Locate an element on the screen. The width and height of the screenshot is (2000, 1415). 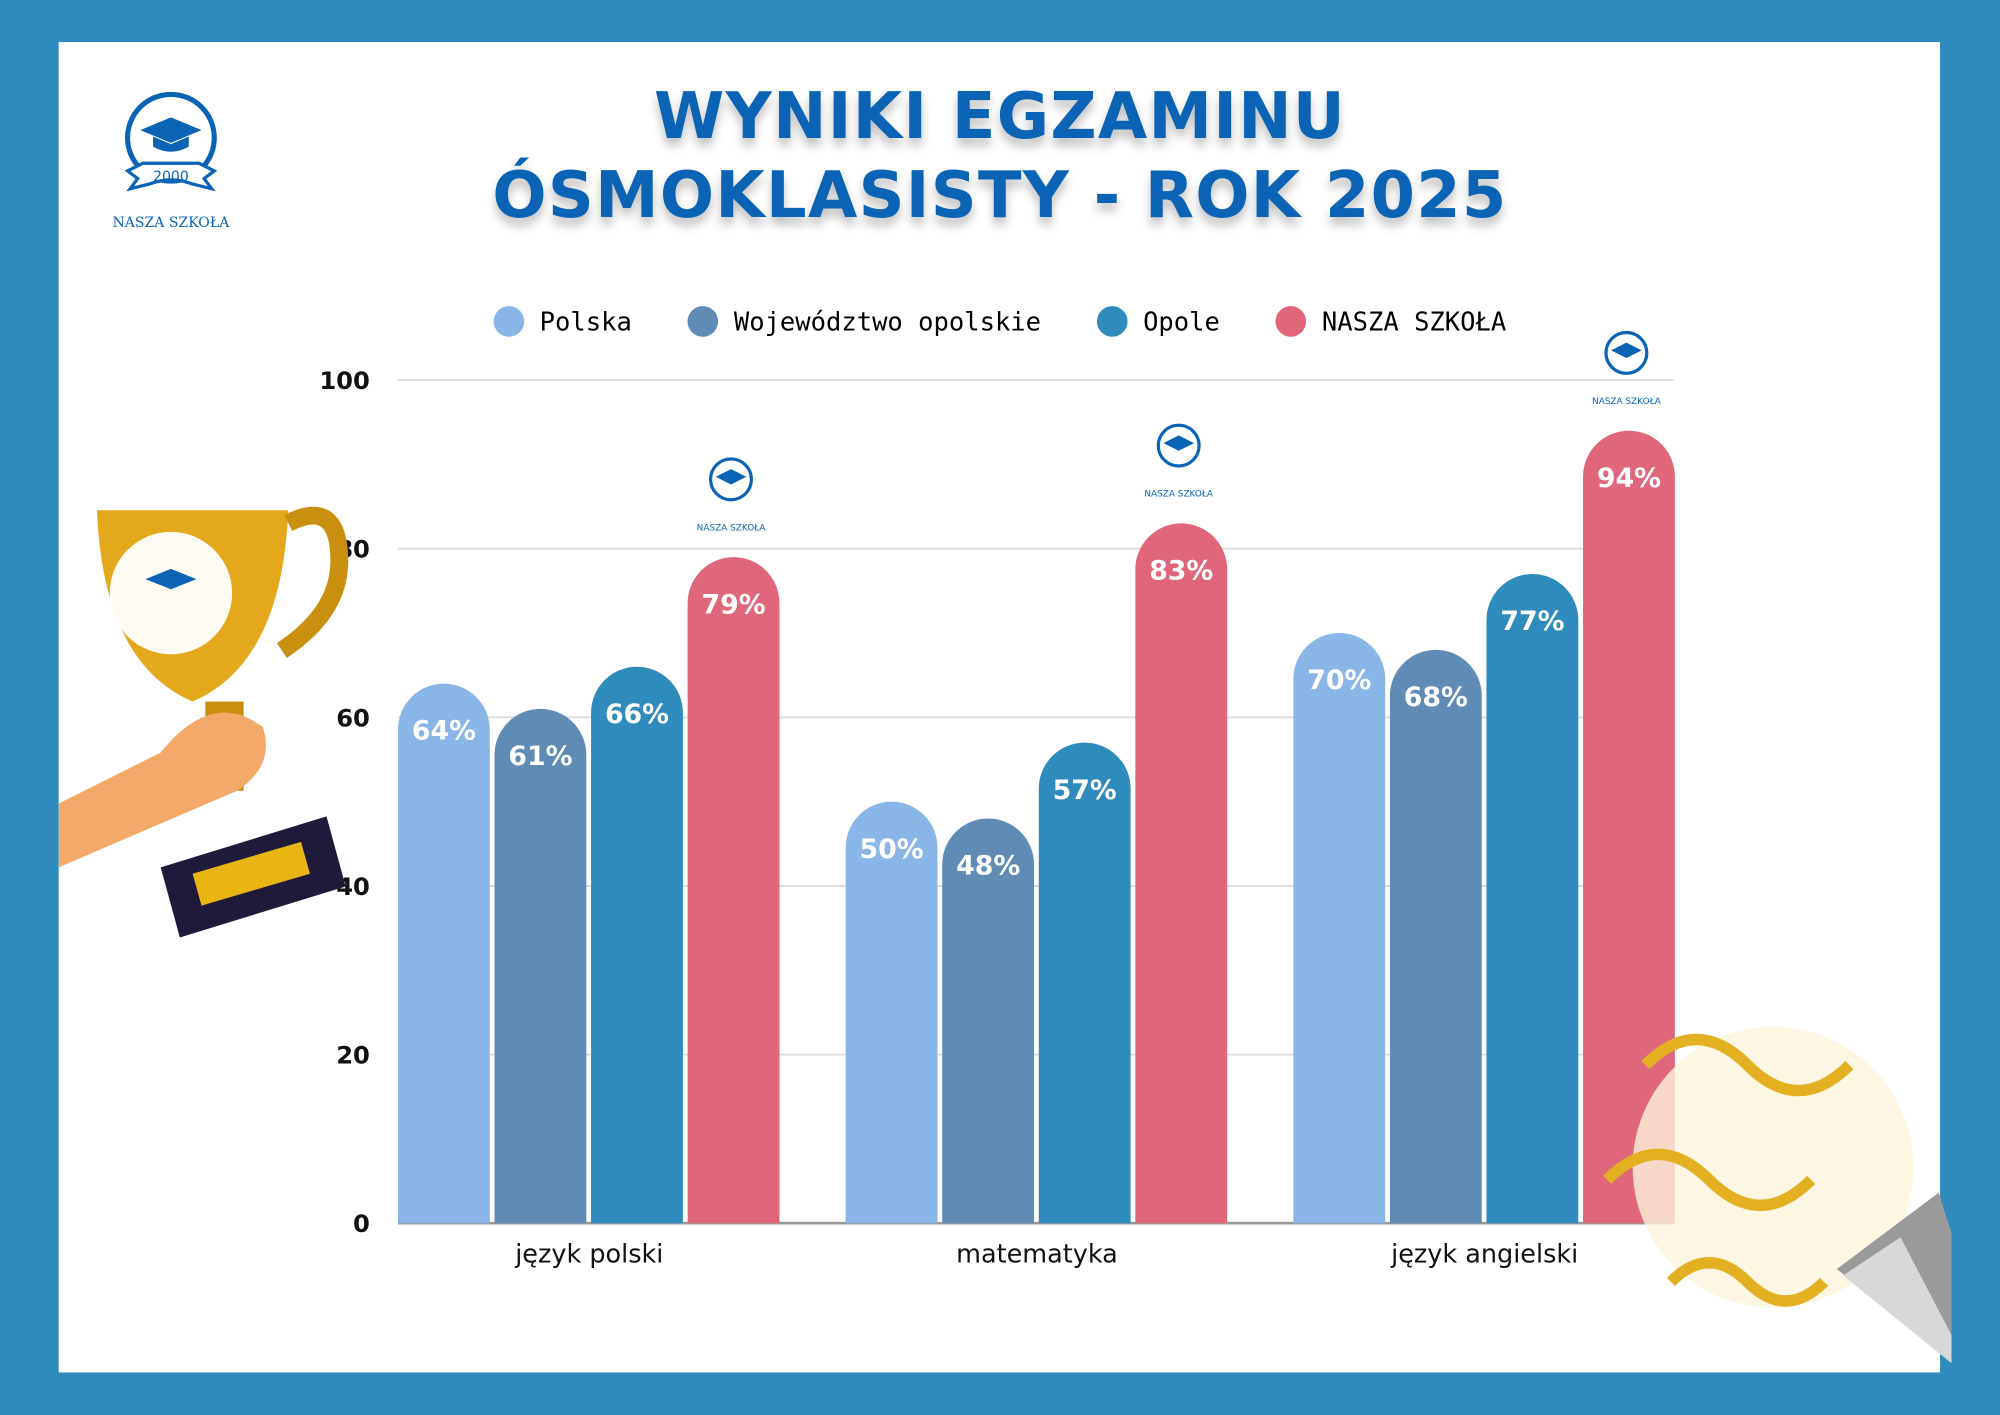
data-label: 61% is located at coordinates (540, 756).